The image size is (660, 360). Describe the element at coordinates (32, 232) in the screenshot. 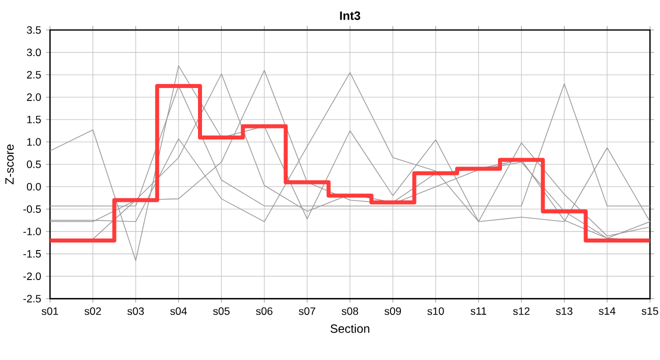

I see `y-tick-label: -1.0` at that location.